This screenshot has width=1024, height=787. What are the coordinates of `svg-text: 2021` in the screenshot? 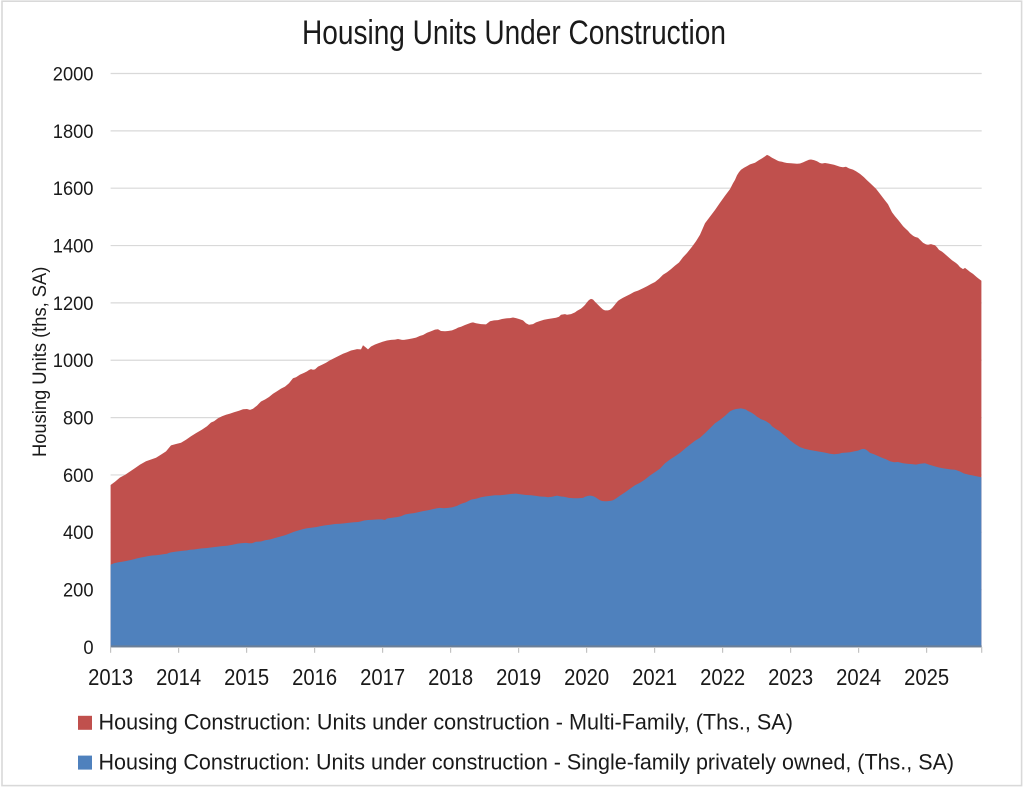 It's located at (654, 677).